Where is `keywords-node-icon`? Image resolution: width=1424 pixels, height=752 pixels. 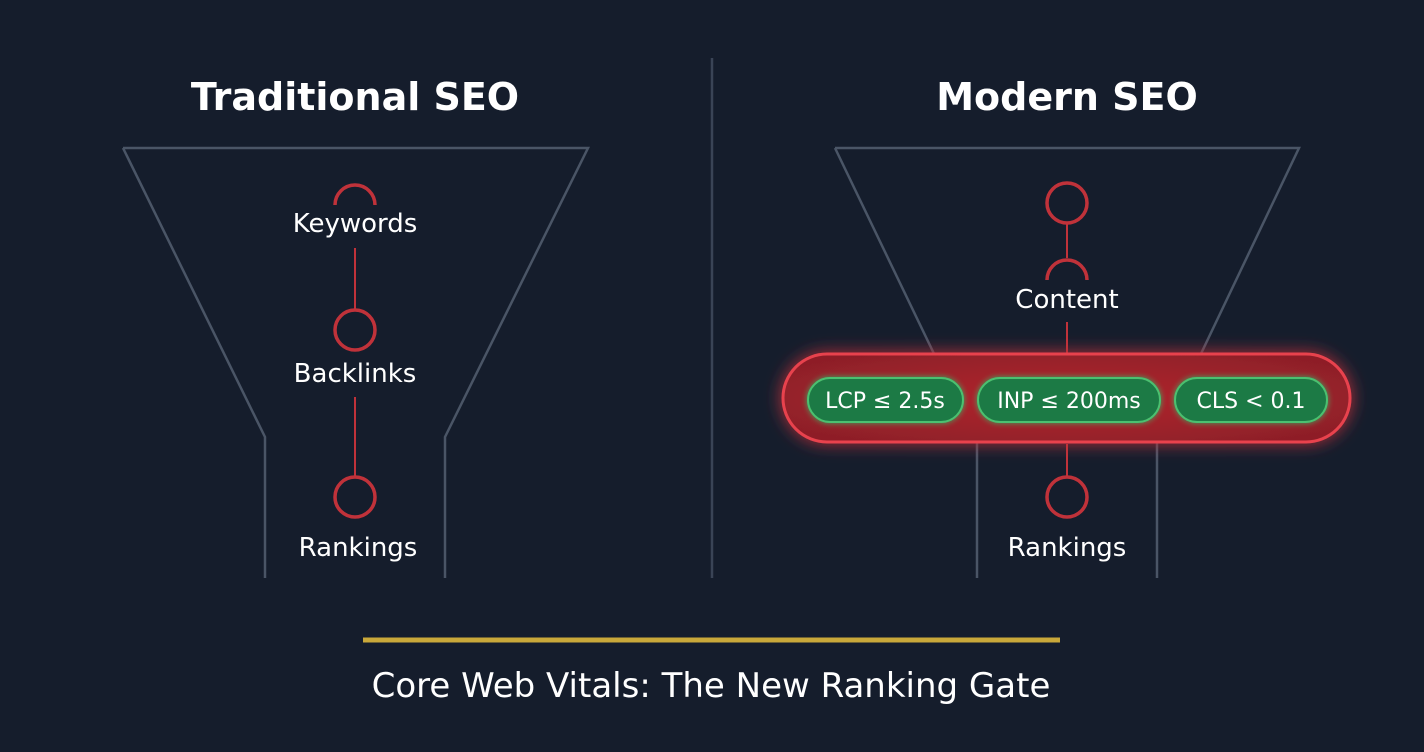
keywords-node-icon is located at coordinates (355, 194).